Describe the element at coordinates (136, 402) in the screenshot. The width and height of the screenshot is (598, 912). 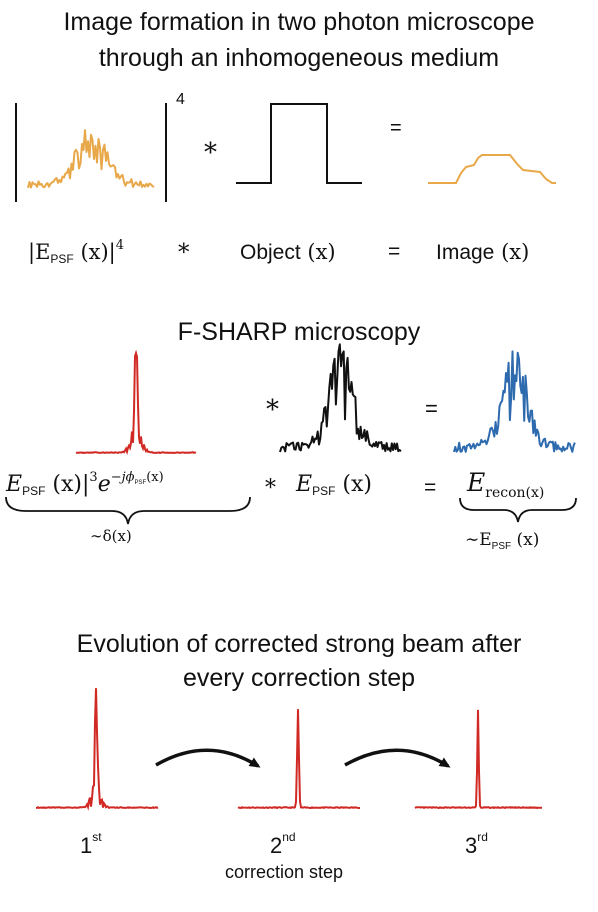
I see `psf-red-curve` at that location.